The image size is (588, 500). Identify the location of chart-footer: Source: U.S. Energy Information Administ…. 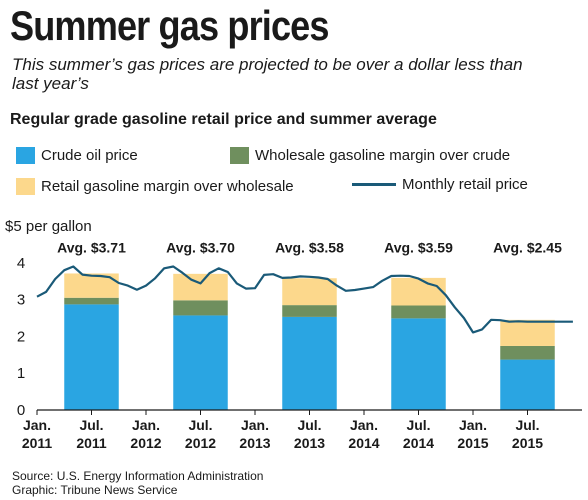
(137, 483).